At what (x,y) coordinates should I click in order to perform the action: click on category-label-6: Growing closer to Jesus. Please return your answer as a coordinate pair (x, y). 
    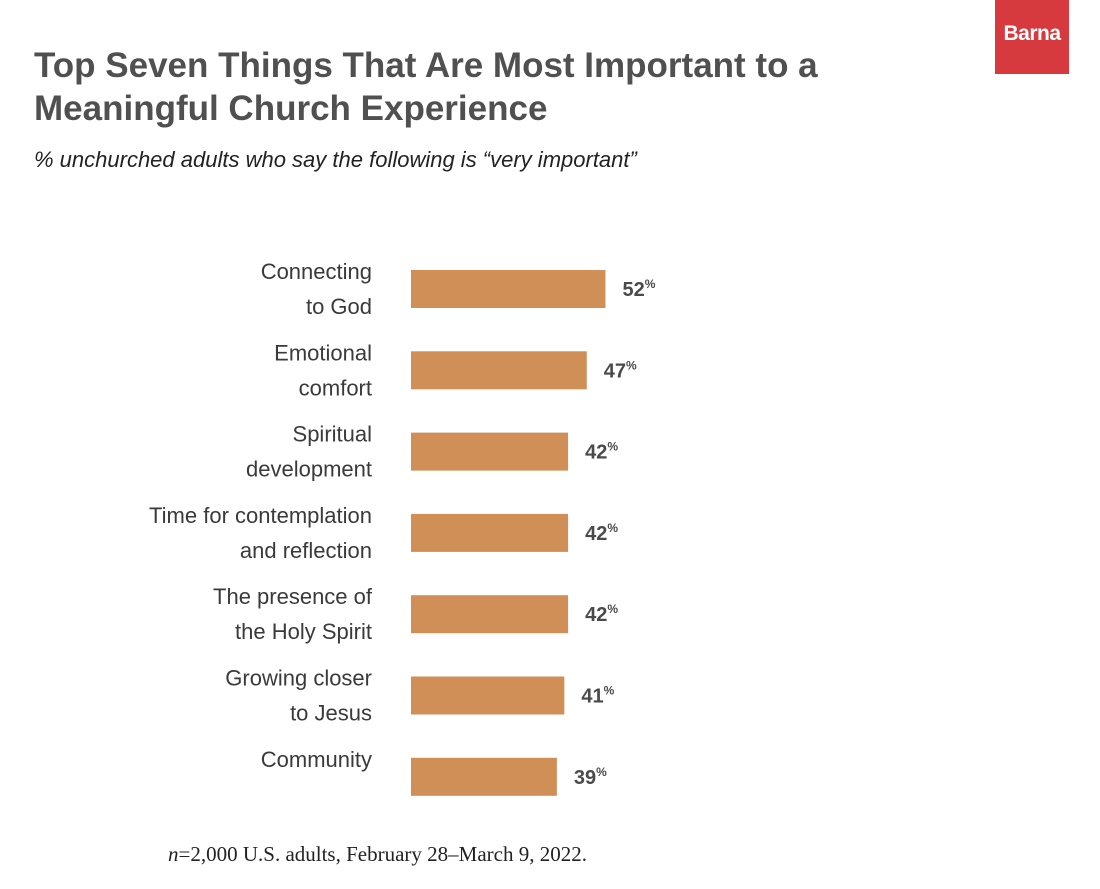
    Looking at the image, I should click on (298, 696).